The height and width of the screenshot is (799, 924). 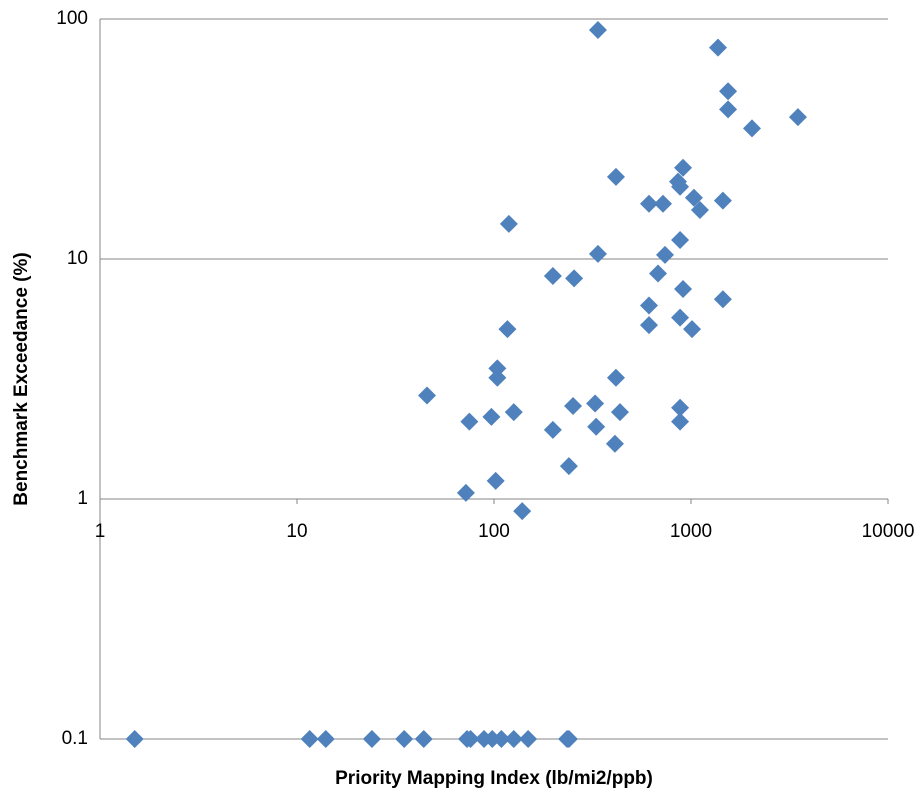 What do you see at coordinates (494, 531) in the screenshot?
I see `x-tick-label: 100` at bounding box center [494, 531].